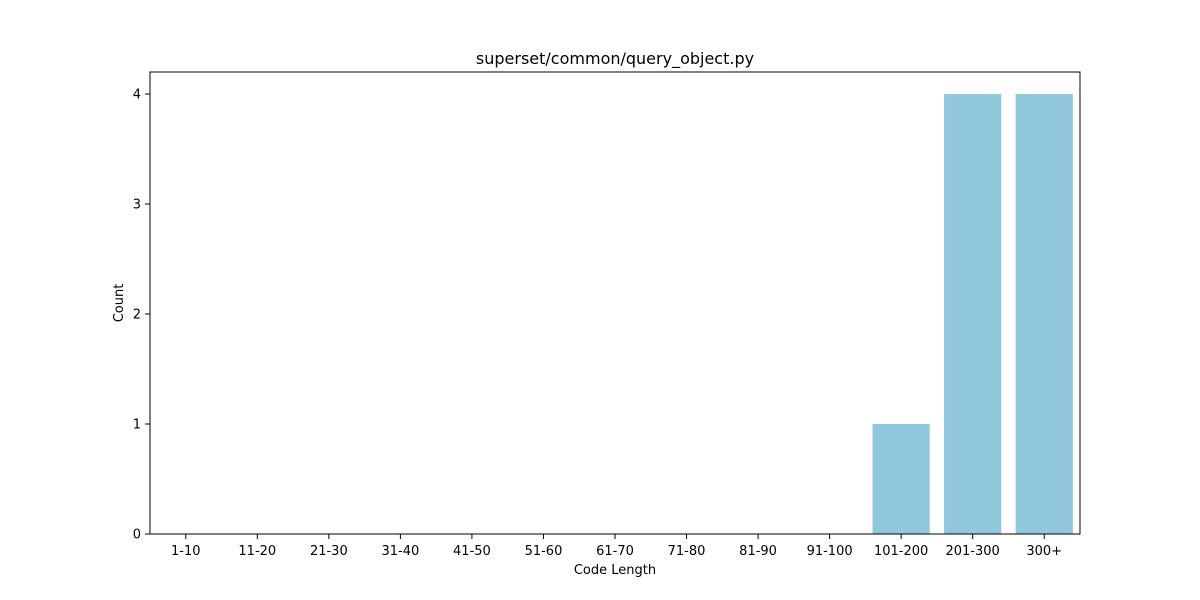 The image size is (1200, 600). Describe the element at coordinates (400, 551) in the screenshot. I see `x-tick-label: 31-40` at that location.